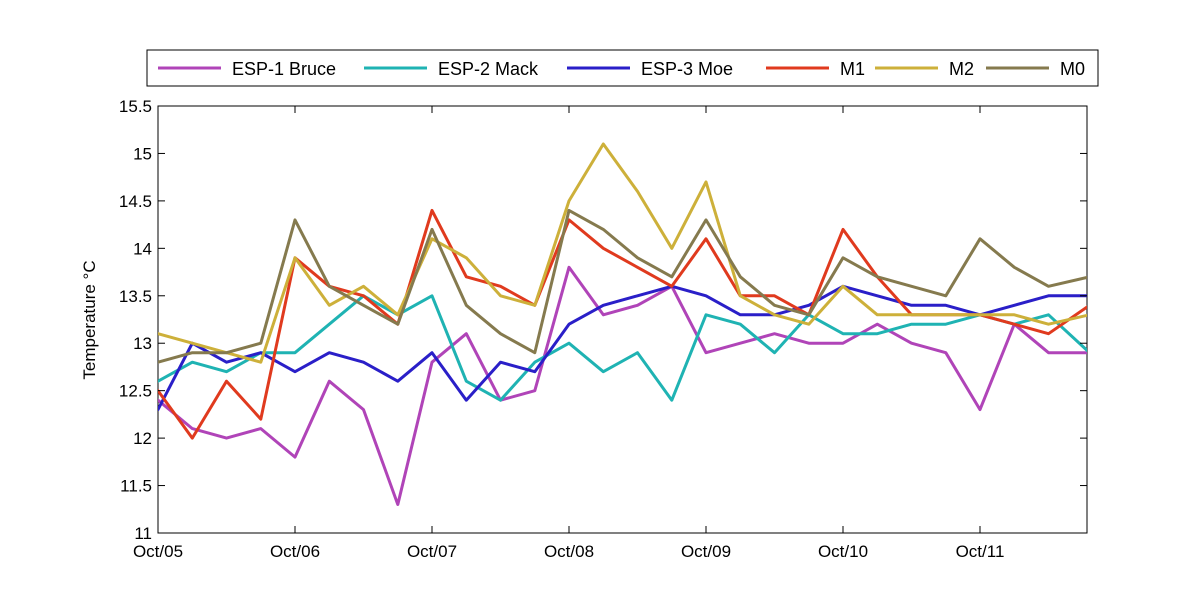  Describe the element at coordinates (488, 69) in the screenshot. I see `legend-label-esp-2-mack: ESP-2 Mack` at that location.